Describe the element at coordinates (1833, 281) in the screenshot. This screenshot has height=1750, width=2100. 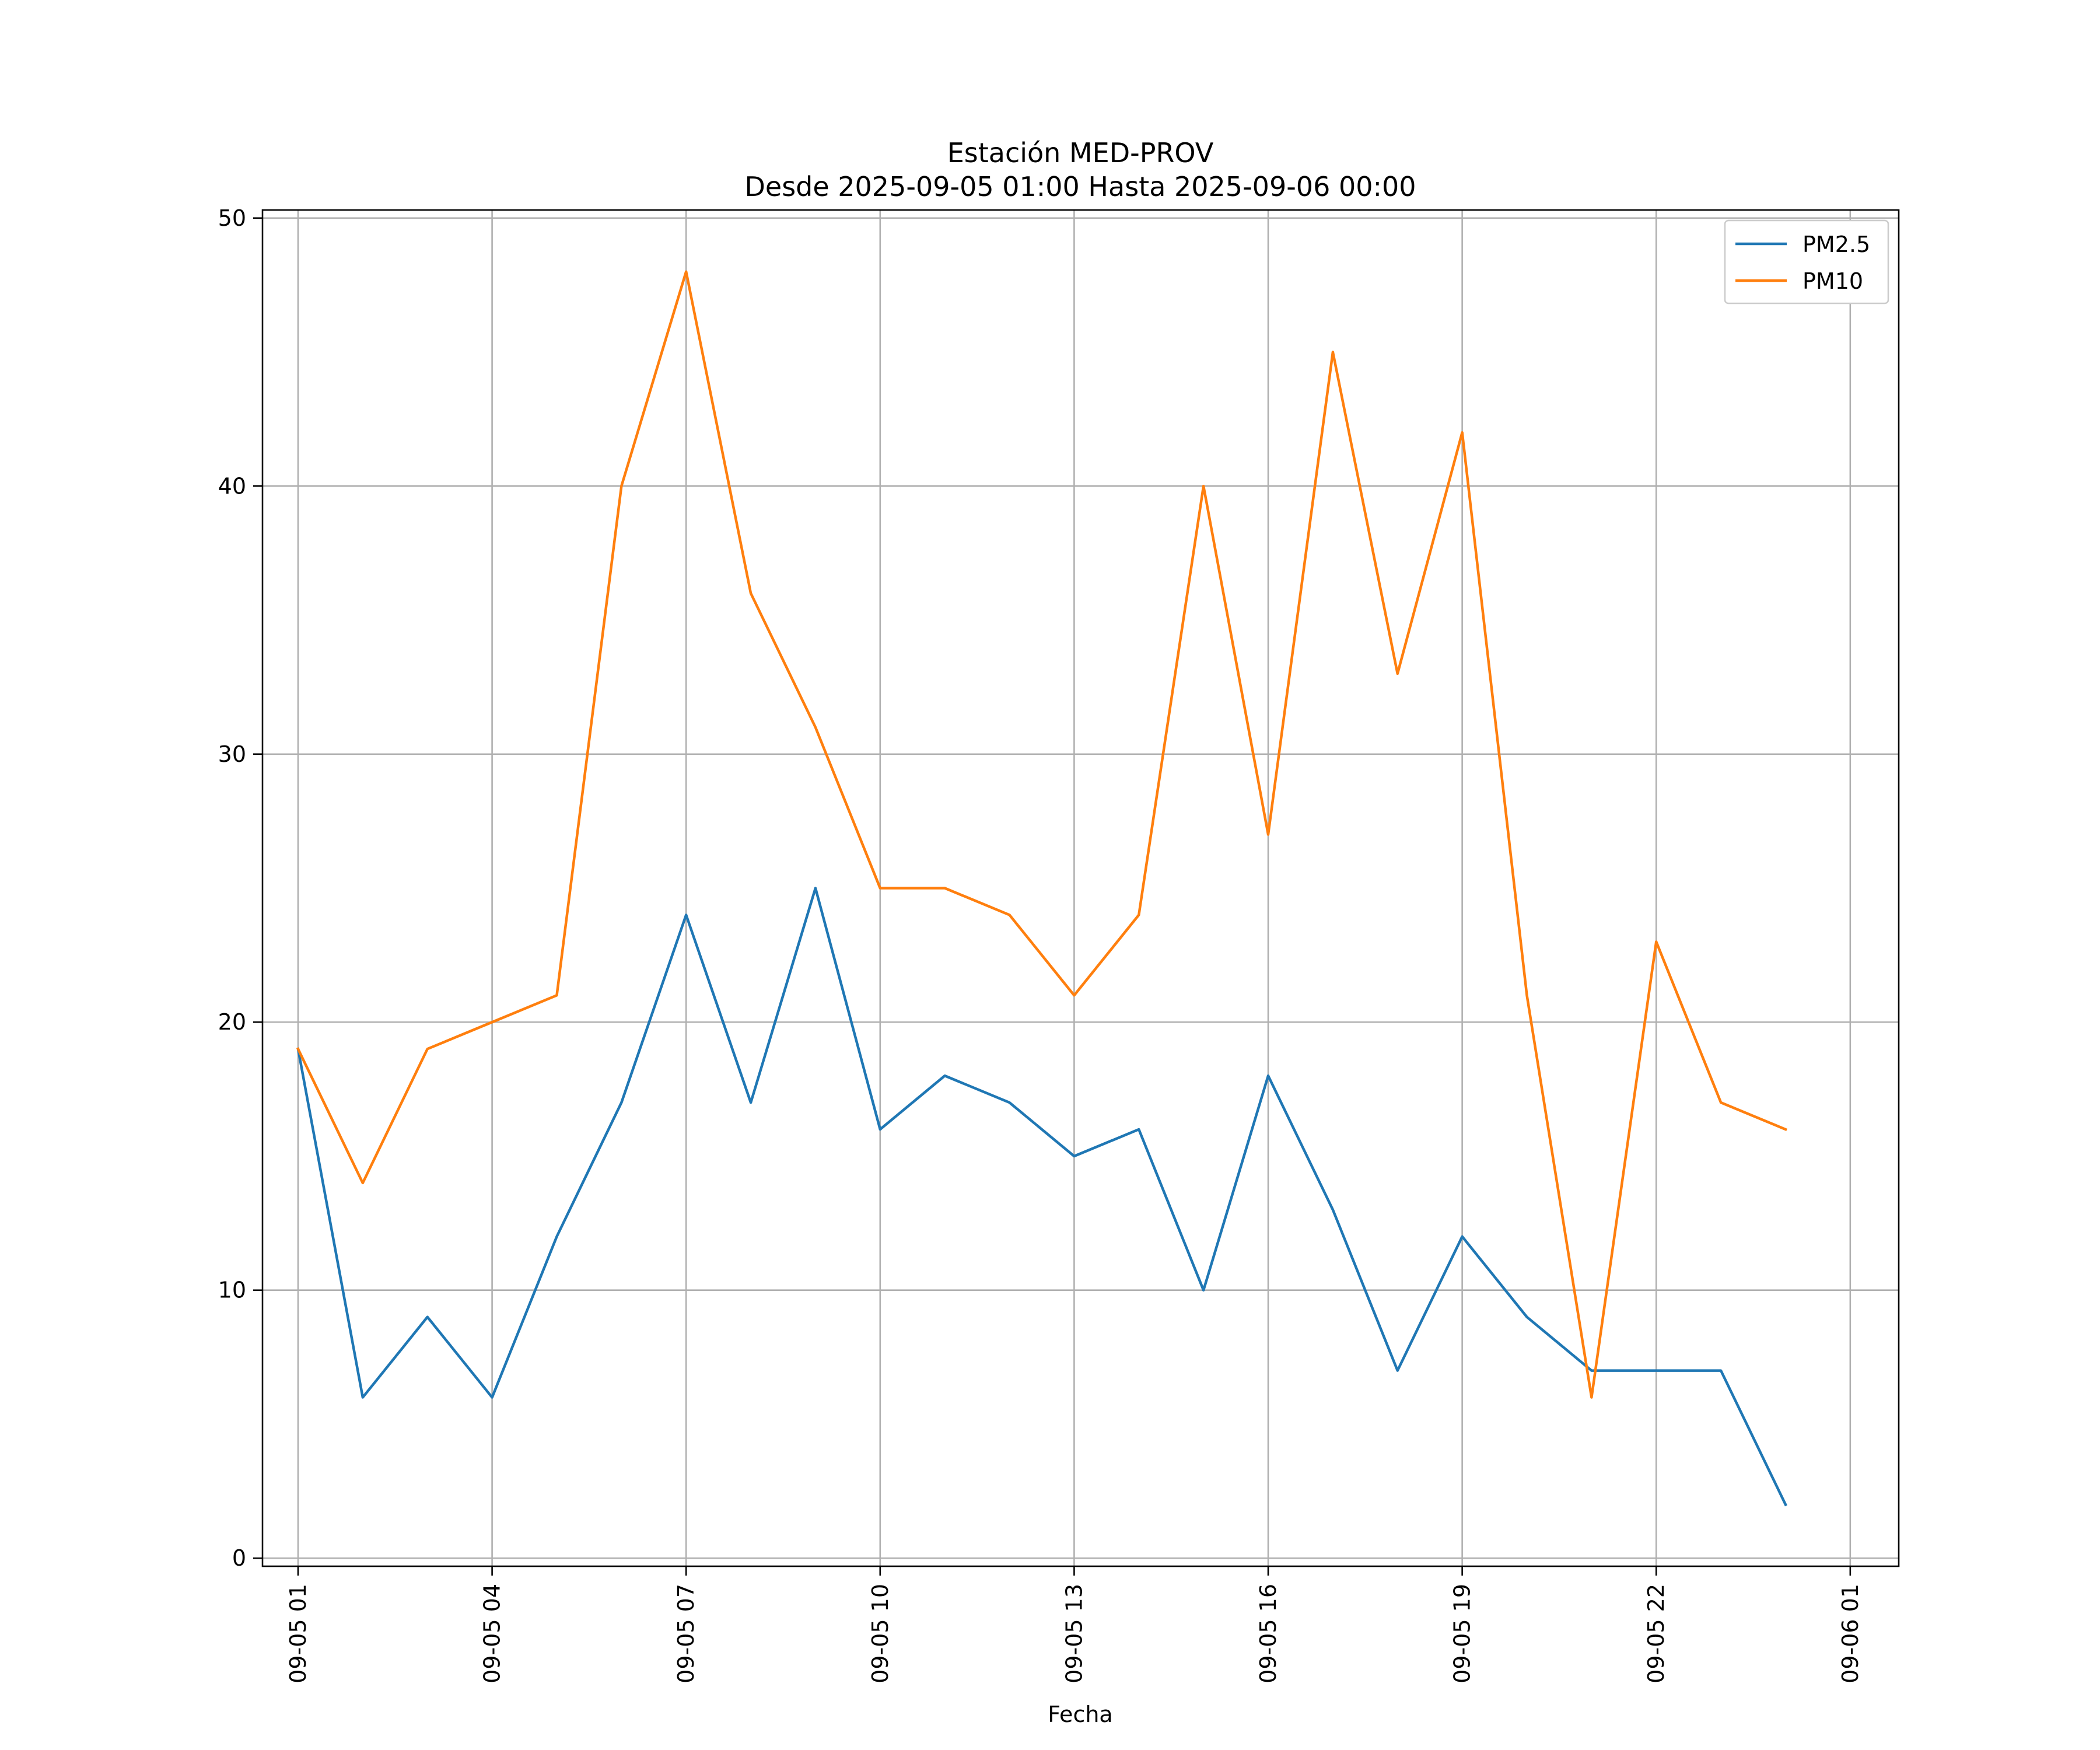
I see `legend-label-pm10: PM10` at that location.